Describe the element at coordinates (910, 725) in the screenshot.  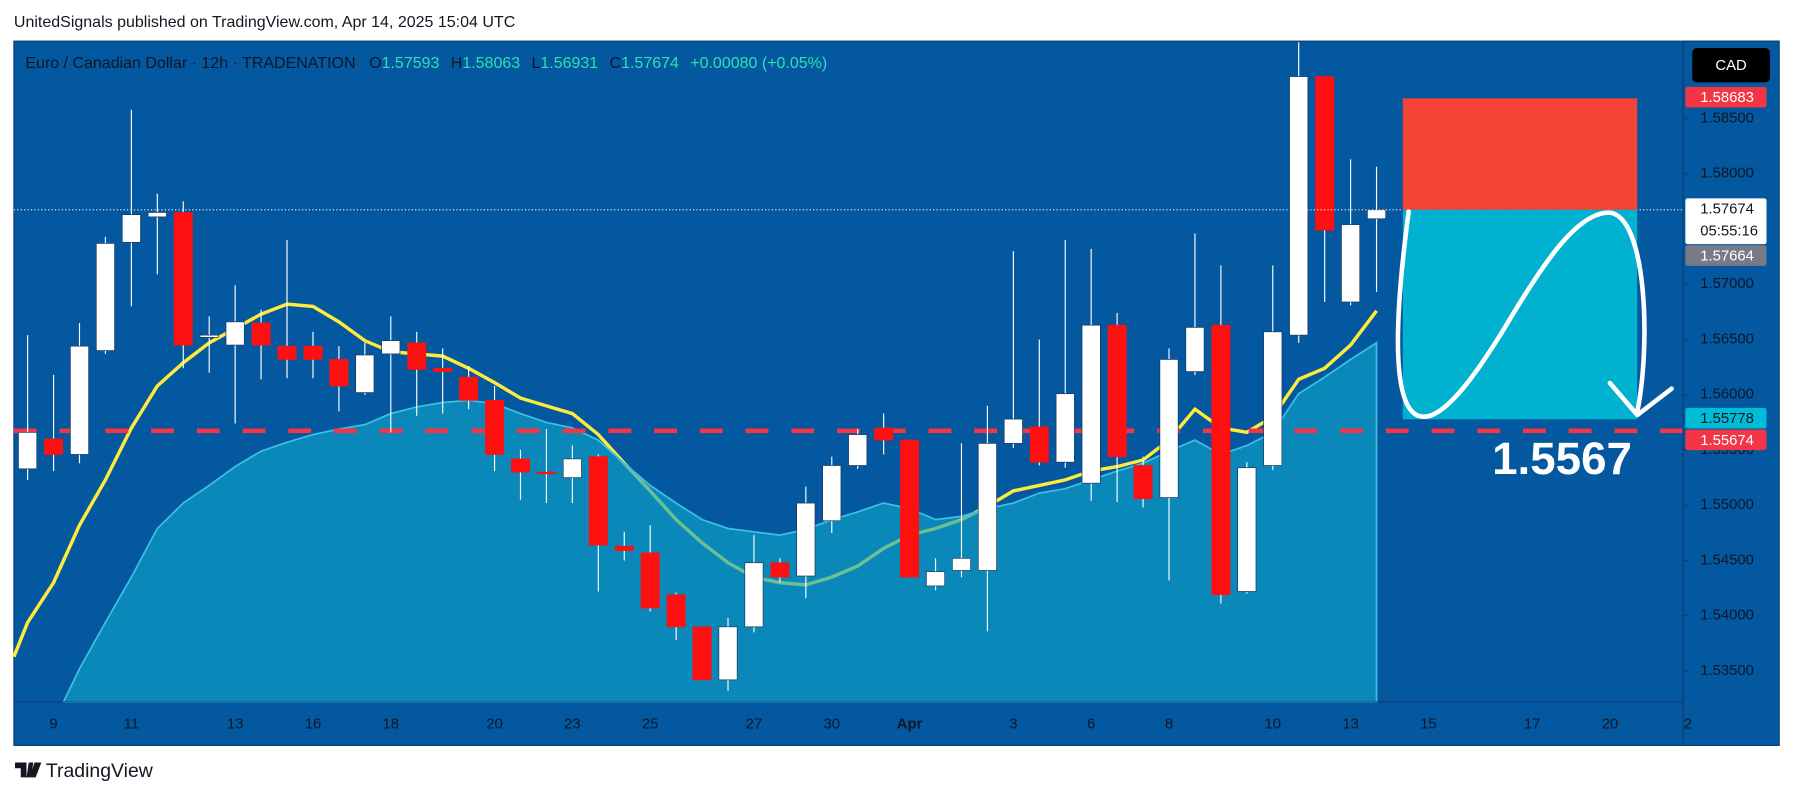
I see `x-tick-label: Apr` at that location.